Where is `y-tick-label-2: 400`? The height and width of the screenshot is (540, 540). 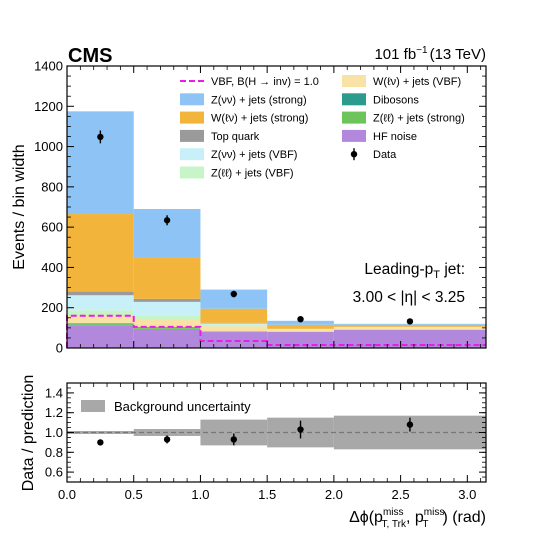
y-tick-label-2: 400 is located at coordinates (52, 267).